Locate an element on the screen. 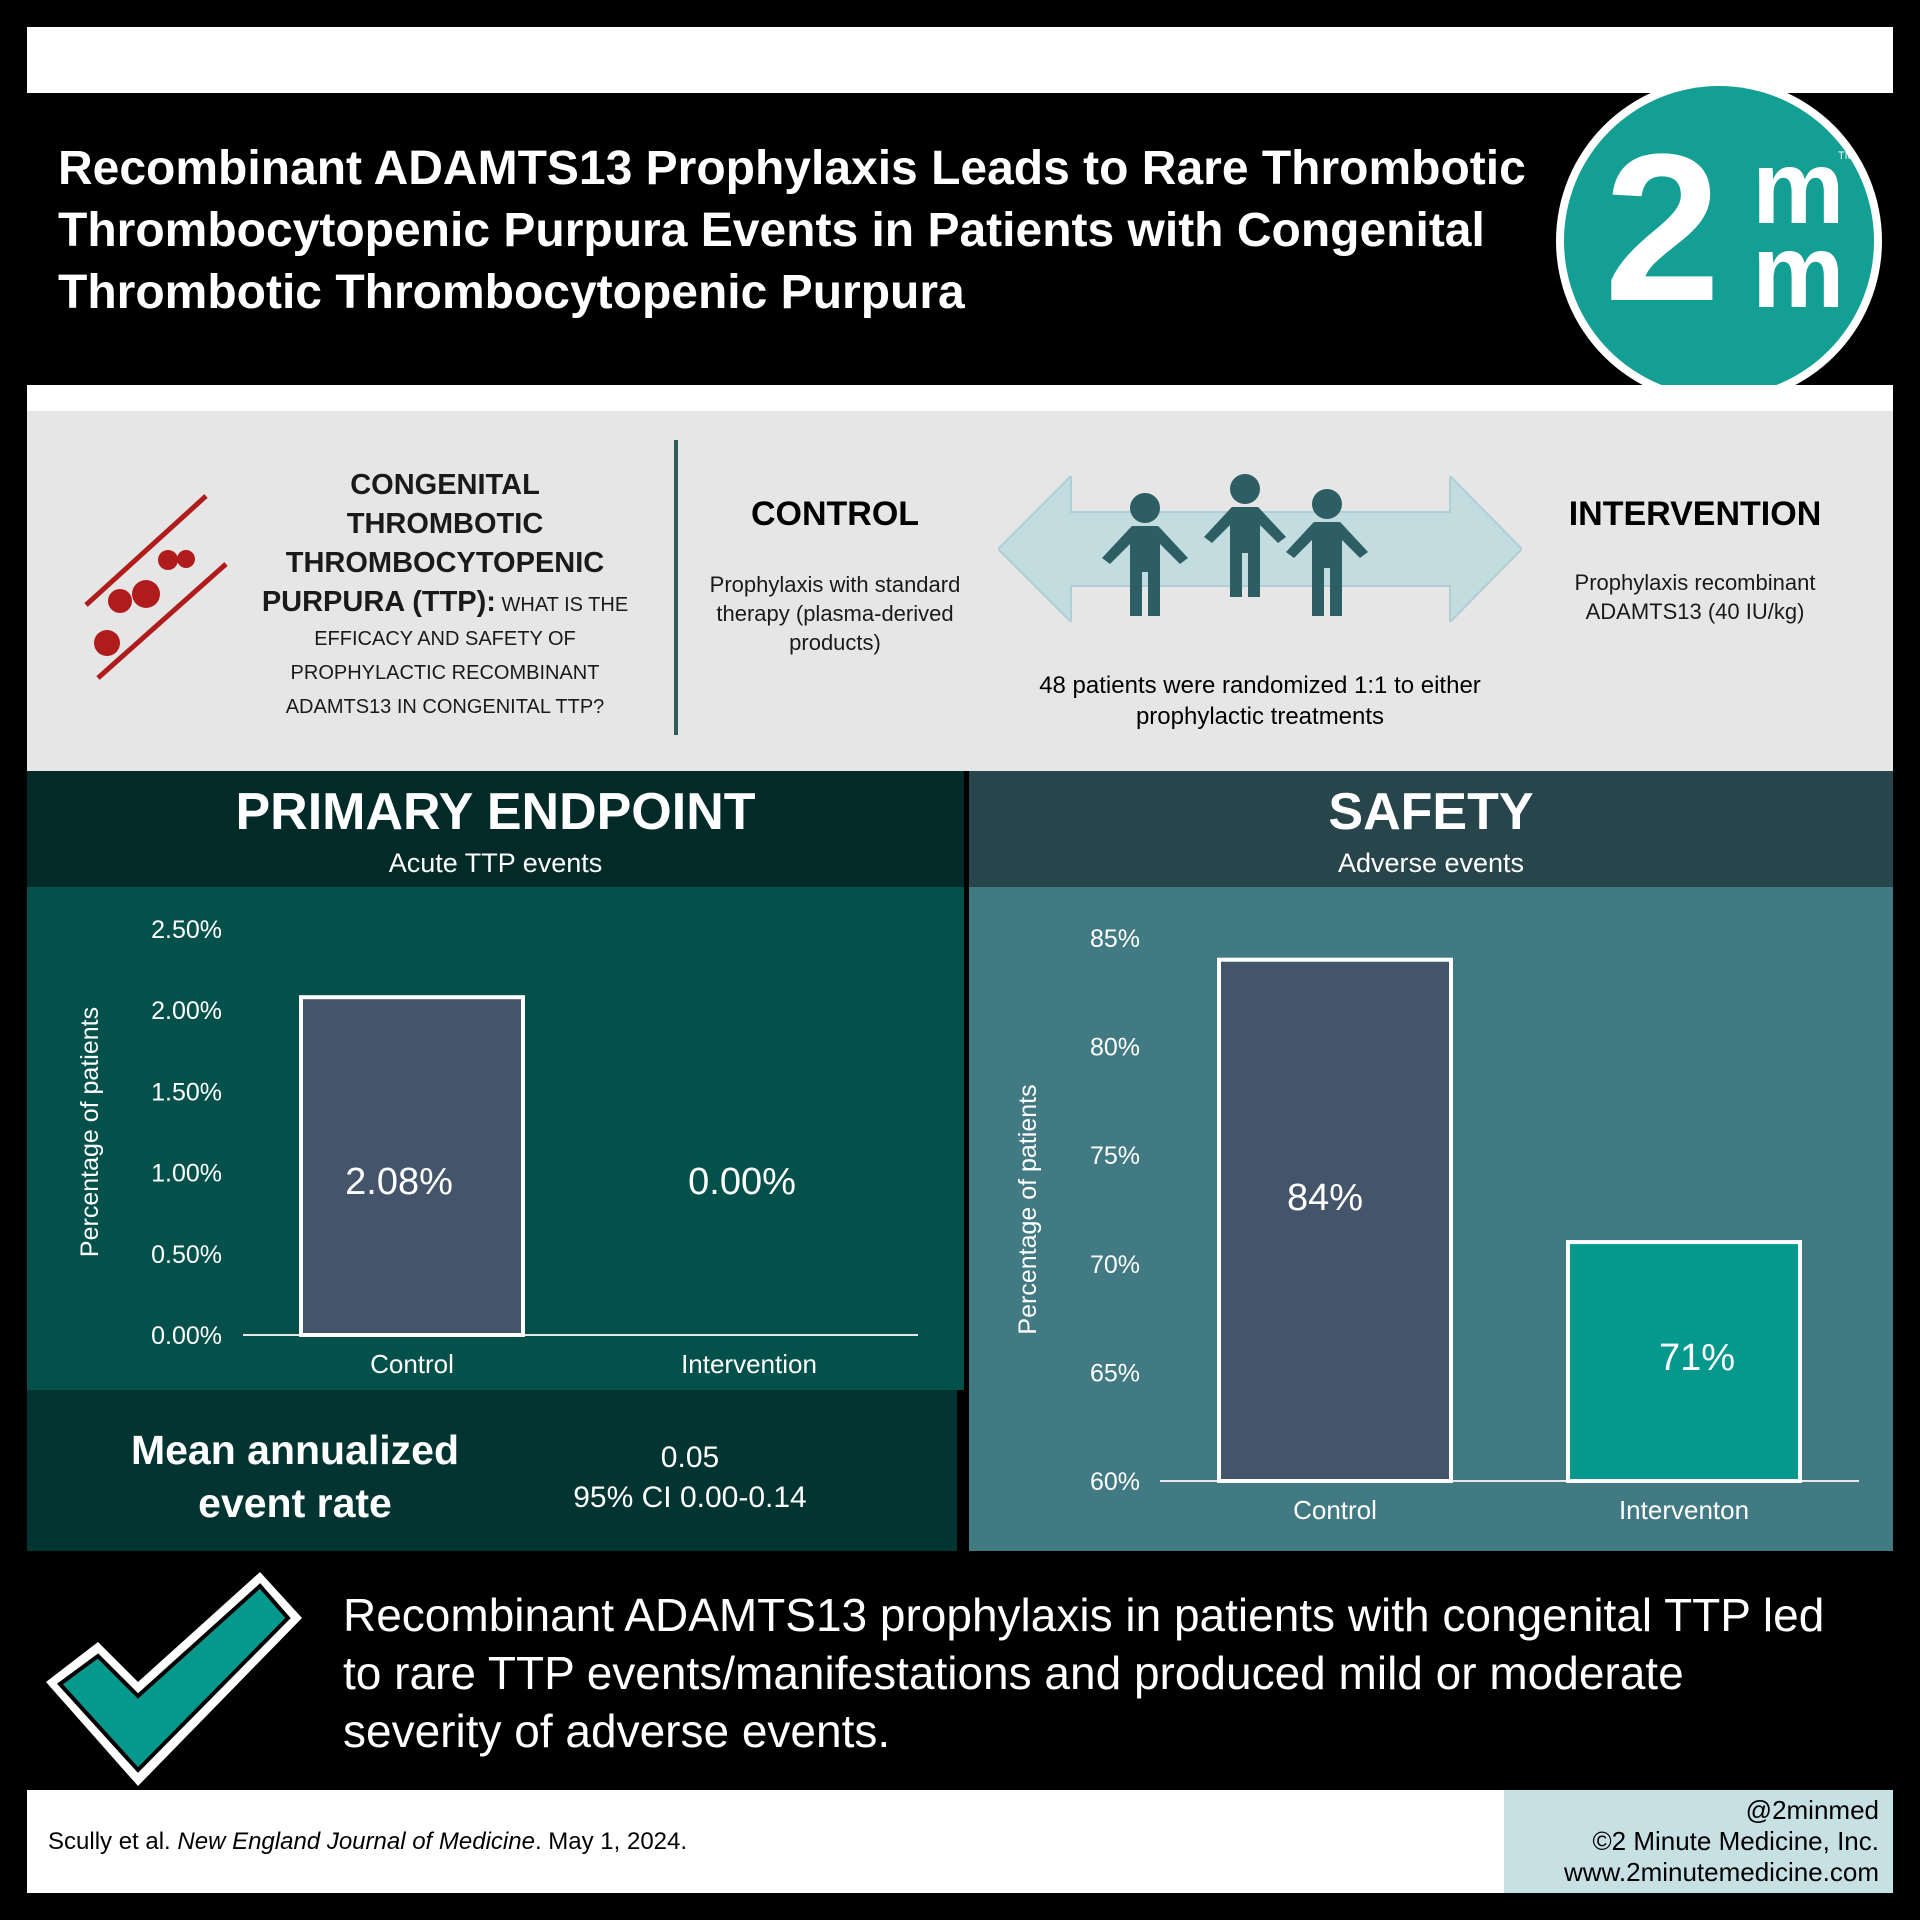 The width and height of the screenshot is (1920, 1920). copyright: ©2 Minute Medicine, Inc. is located at coordinates (1735, 1841).